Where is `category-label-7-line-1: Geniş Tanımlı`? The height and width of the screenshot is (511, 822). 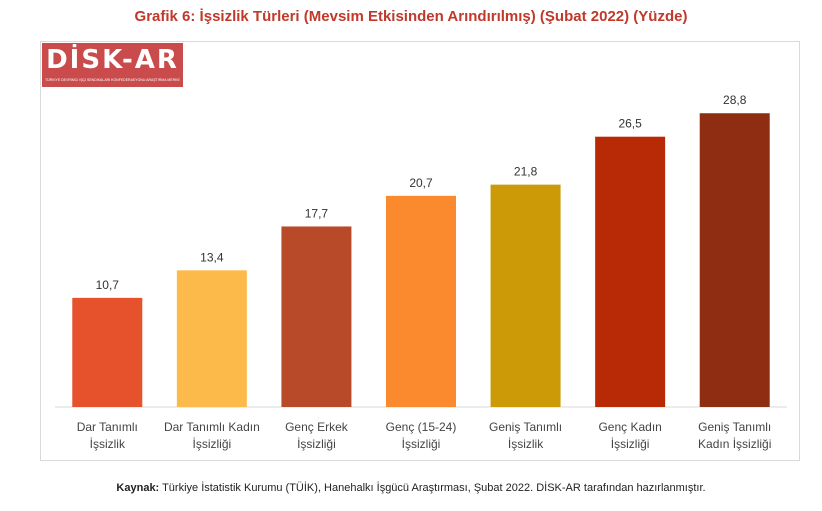
category-label-7-line-1: Geniş Tanımlı is located at coordinates (734, 427).